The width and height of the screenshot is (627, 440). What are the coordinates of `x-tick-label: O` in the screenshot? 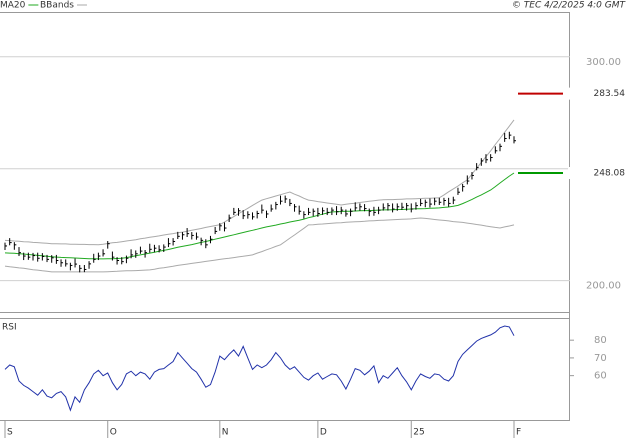 It's located at (113, 433).